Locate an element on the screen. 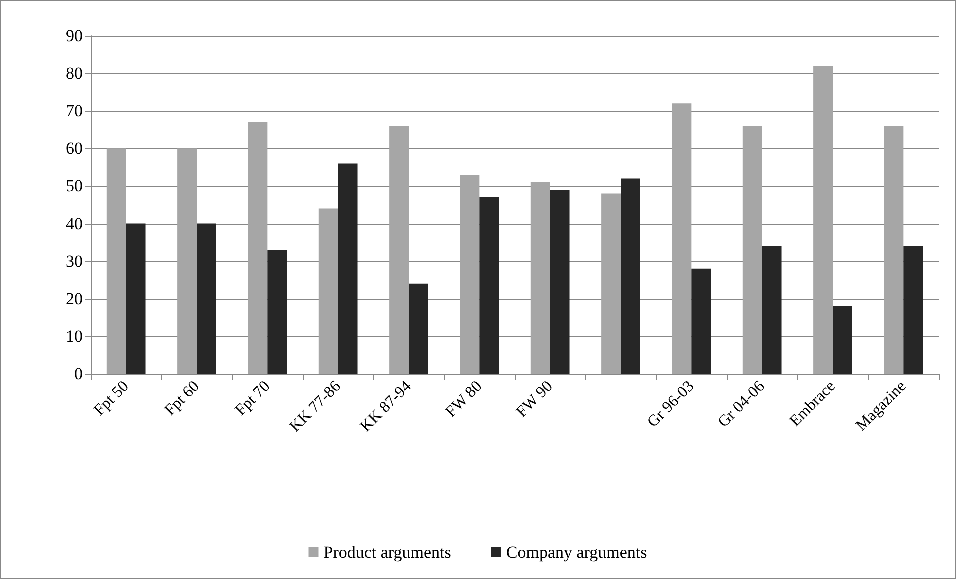 The width and height of the screenshot is (956, 579). x-tick-label: Fpt 60 is located at coordinates (183, 399).